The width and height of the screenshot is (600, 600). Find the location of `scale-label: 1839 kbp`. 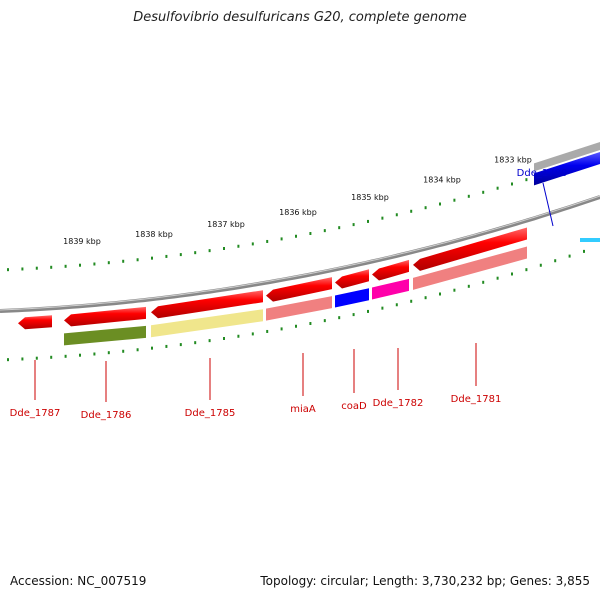

scale-label: 1839 kbp is located at coordinates (82, 241).